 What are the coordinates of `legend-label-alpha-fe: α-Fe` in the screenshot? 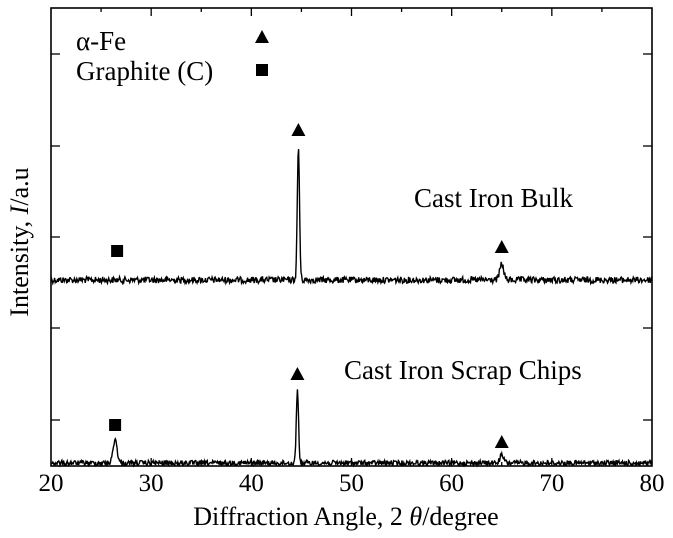 It's located at (101, 41).